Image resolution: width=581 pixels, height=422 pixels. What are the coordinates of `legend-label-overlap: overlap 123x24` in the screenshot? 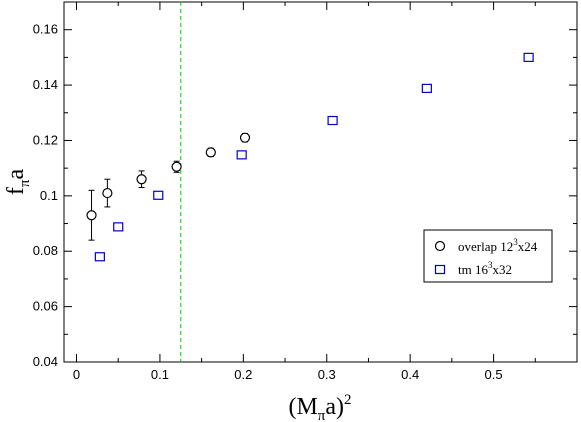 It's located at (498, 245).